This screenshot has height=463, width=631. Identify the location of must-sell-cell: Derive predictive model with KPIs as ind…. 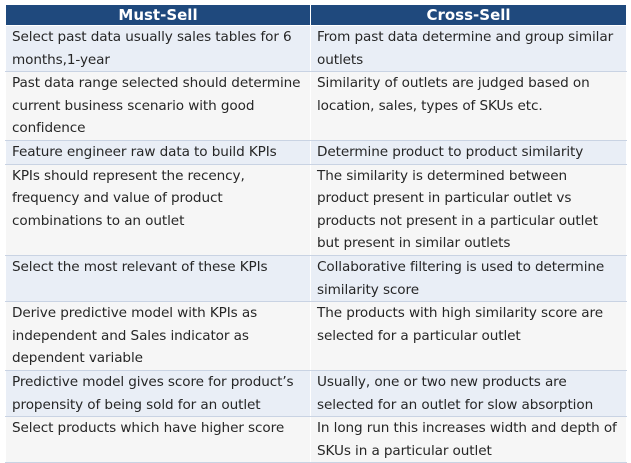
(158, 336).